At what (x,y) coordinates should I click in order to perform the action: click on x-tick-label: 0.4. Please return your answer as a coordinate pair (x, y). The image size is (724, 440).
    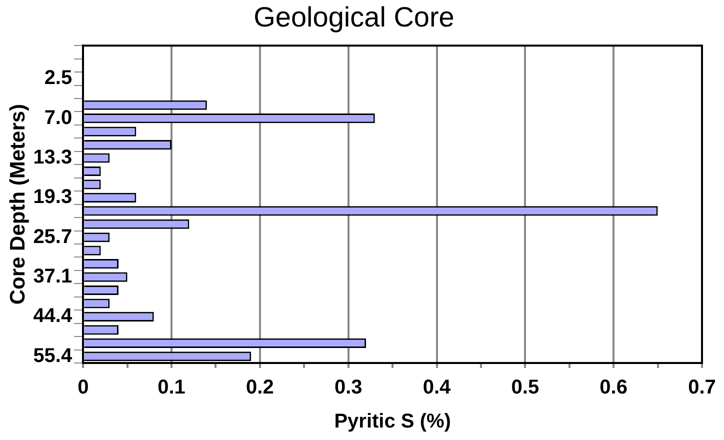
    Looking at the image, I should click on (437, 387).